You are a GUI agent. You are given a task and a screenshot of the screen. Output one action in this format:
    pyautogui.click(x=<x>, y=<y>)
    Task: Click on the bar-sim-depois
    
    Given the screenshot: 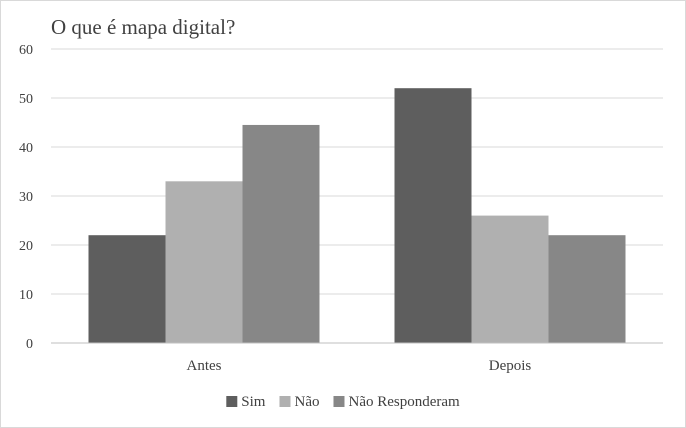 What is the action you would take?
    pyautogui.click(x=433, y=215)
    